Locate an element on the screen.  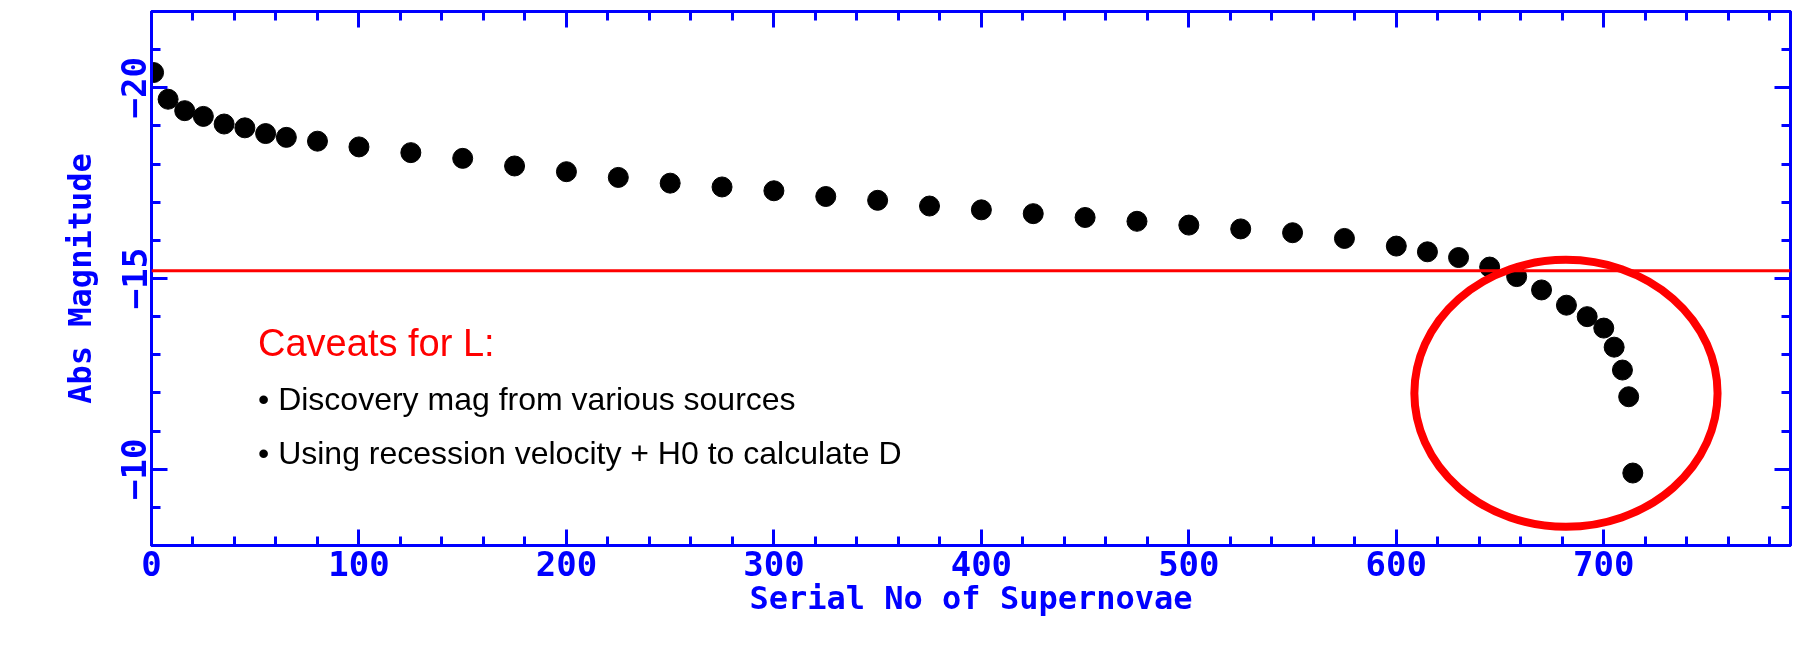
annotation: • Discovery mag from various sources is located at coordinates (527, 399).